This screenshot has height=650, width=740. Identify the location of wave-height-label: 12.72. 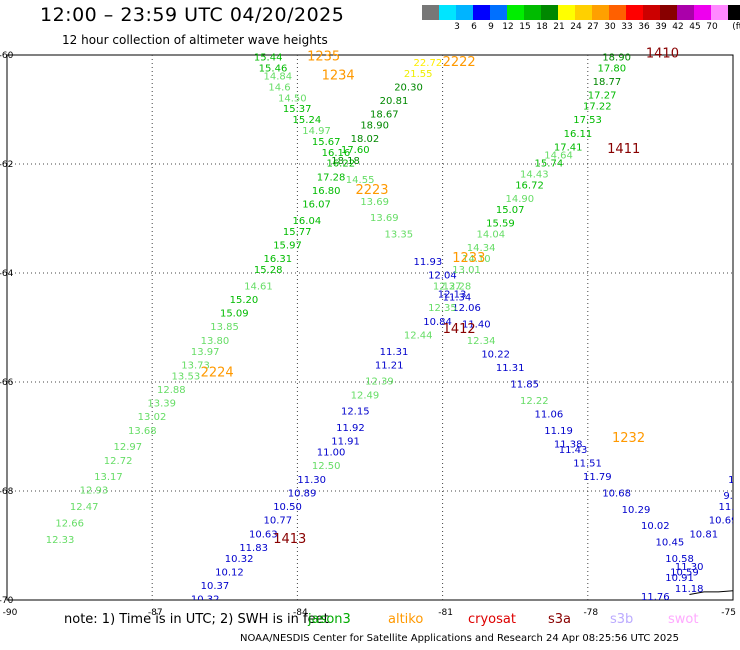
(118, 461).